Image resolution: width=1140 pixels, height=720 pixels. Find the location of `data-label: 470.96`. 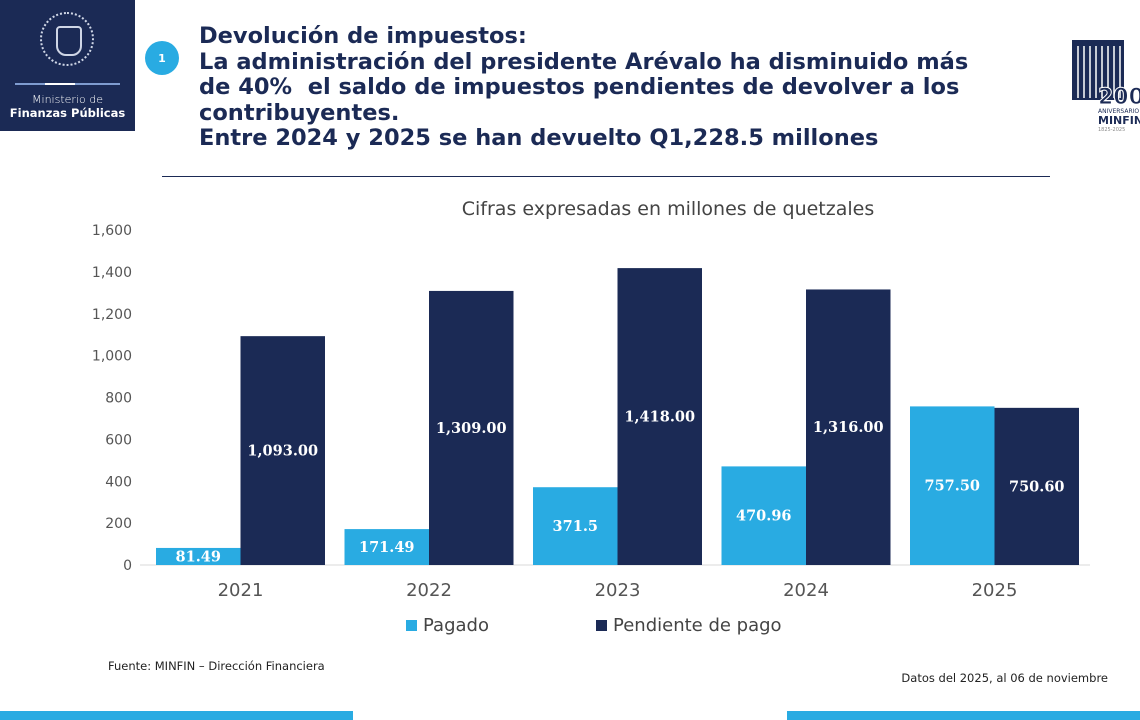

data-label: 470.96 is located at coordinates (764, 516).